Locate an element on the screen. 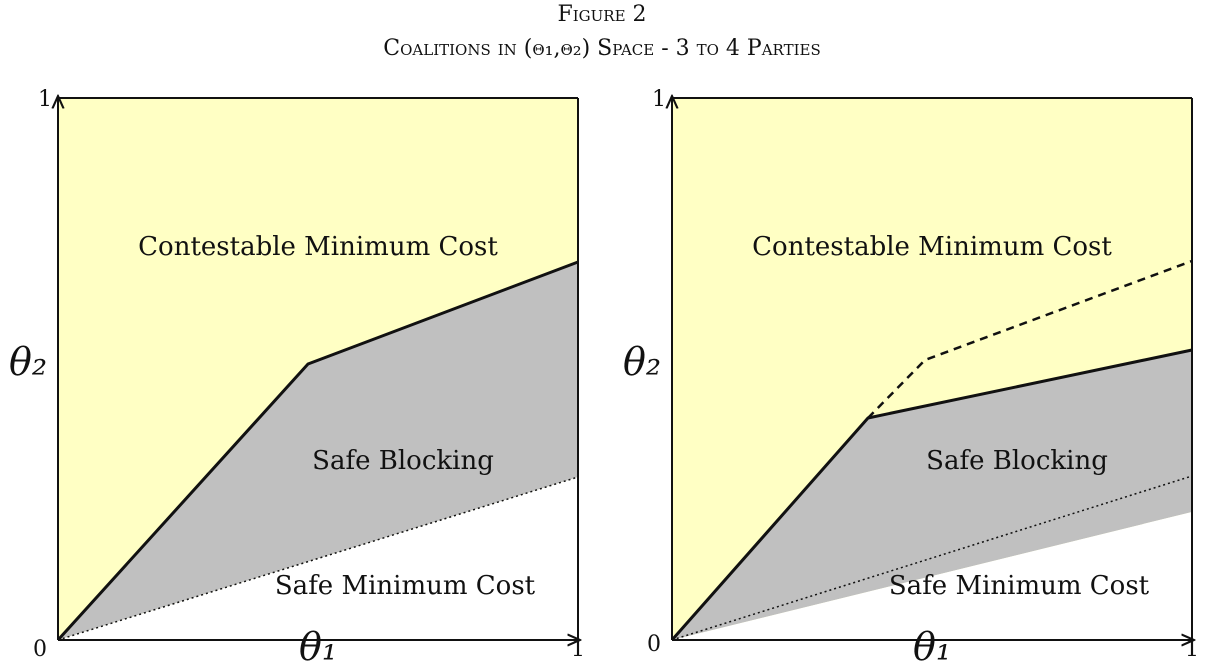  region-lower is located at coordinates (932, 576).